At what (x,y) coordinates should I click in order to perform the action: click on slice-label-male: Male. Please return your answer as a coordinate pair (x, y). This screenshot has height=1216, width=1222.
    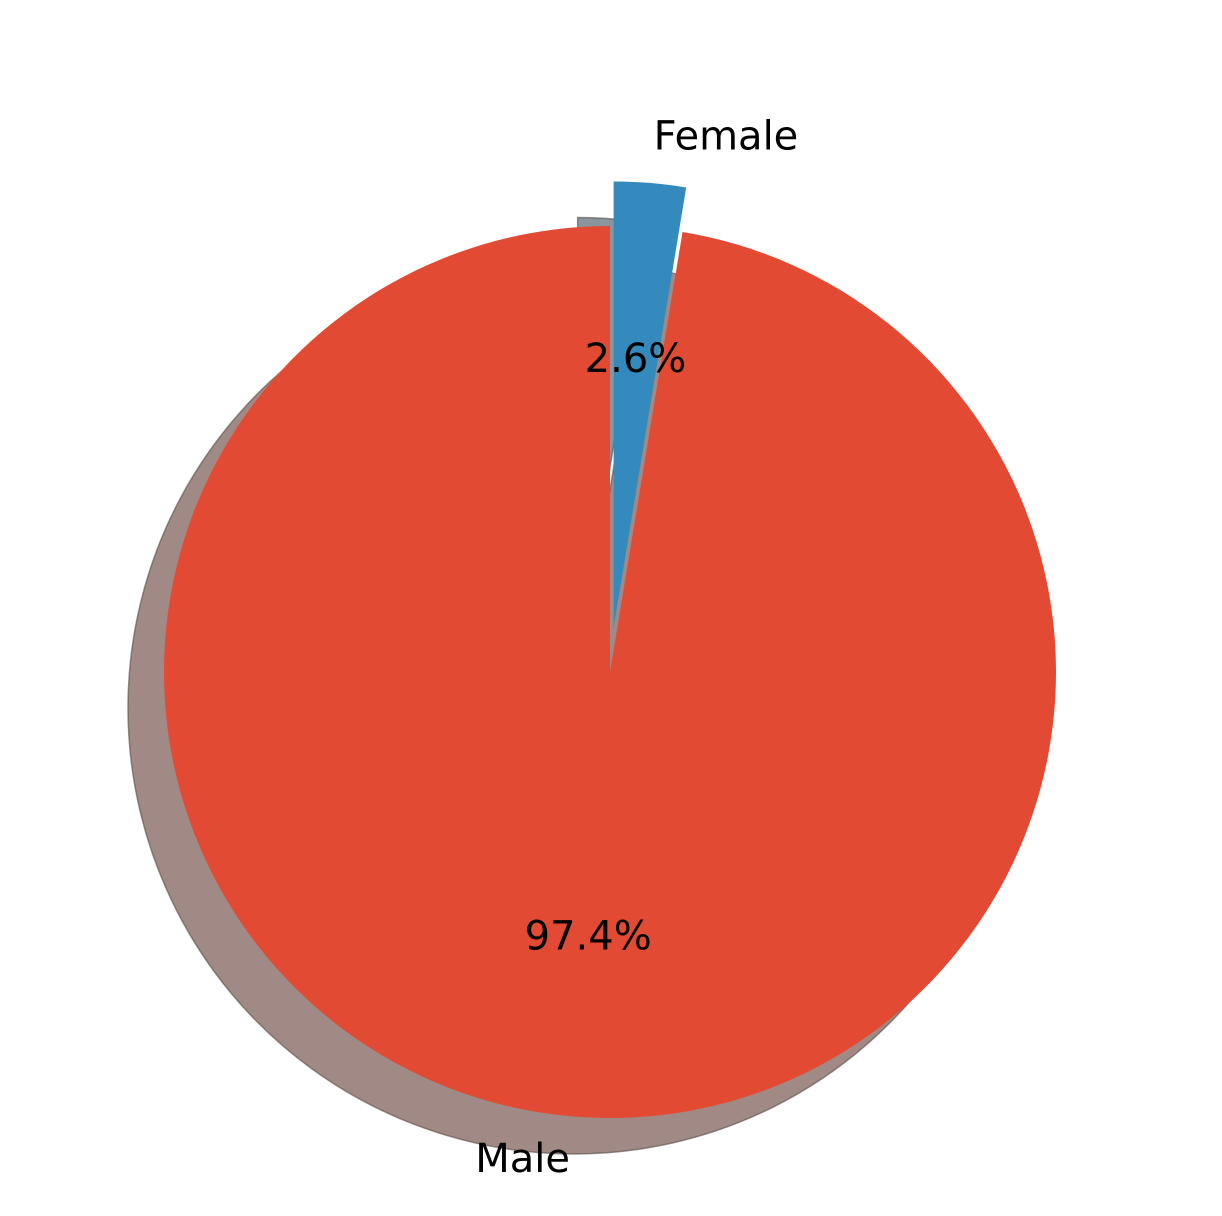
    Looking at the image, I should click on (522, 1159).